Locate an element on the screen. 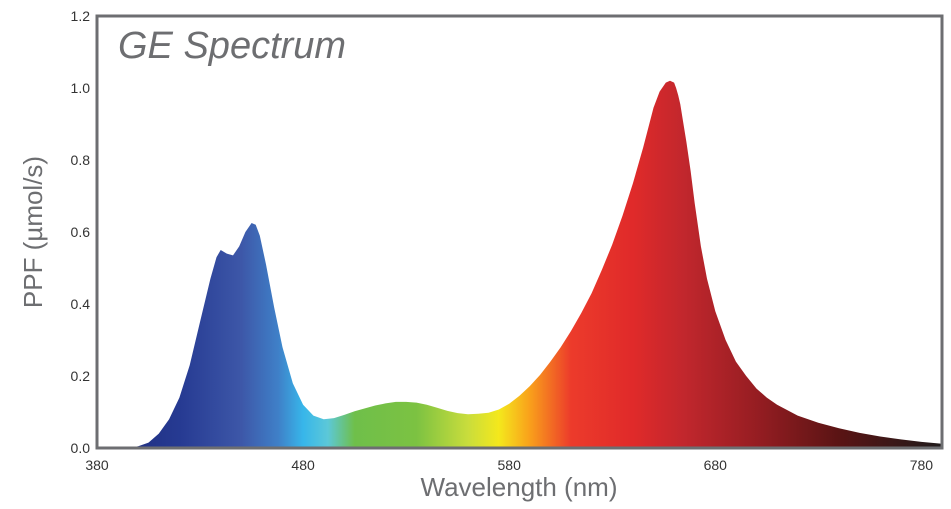  x-tick-labels: 380 480 580 680 780 is located at coordinates (509, 465).